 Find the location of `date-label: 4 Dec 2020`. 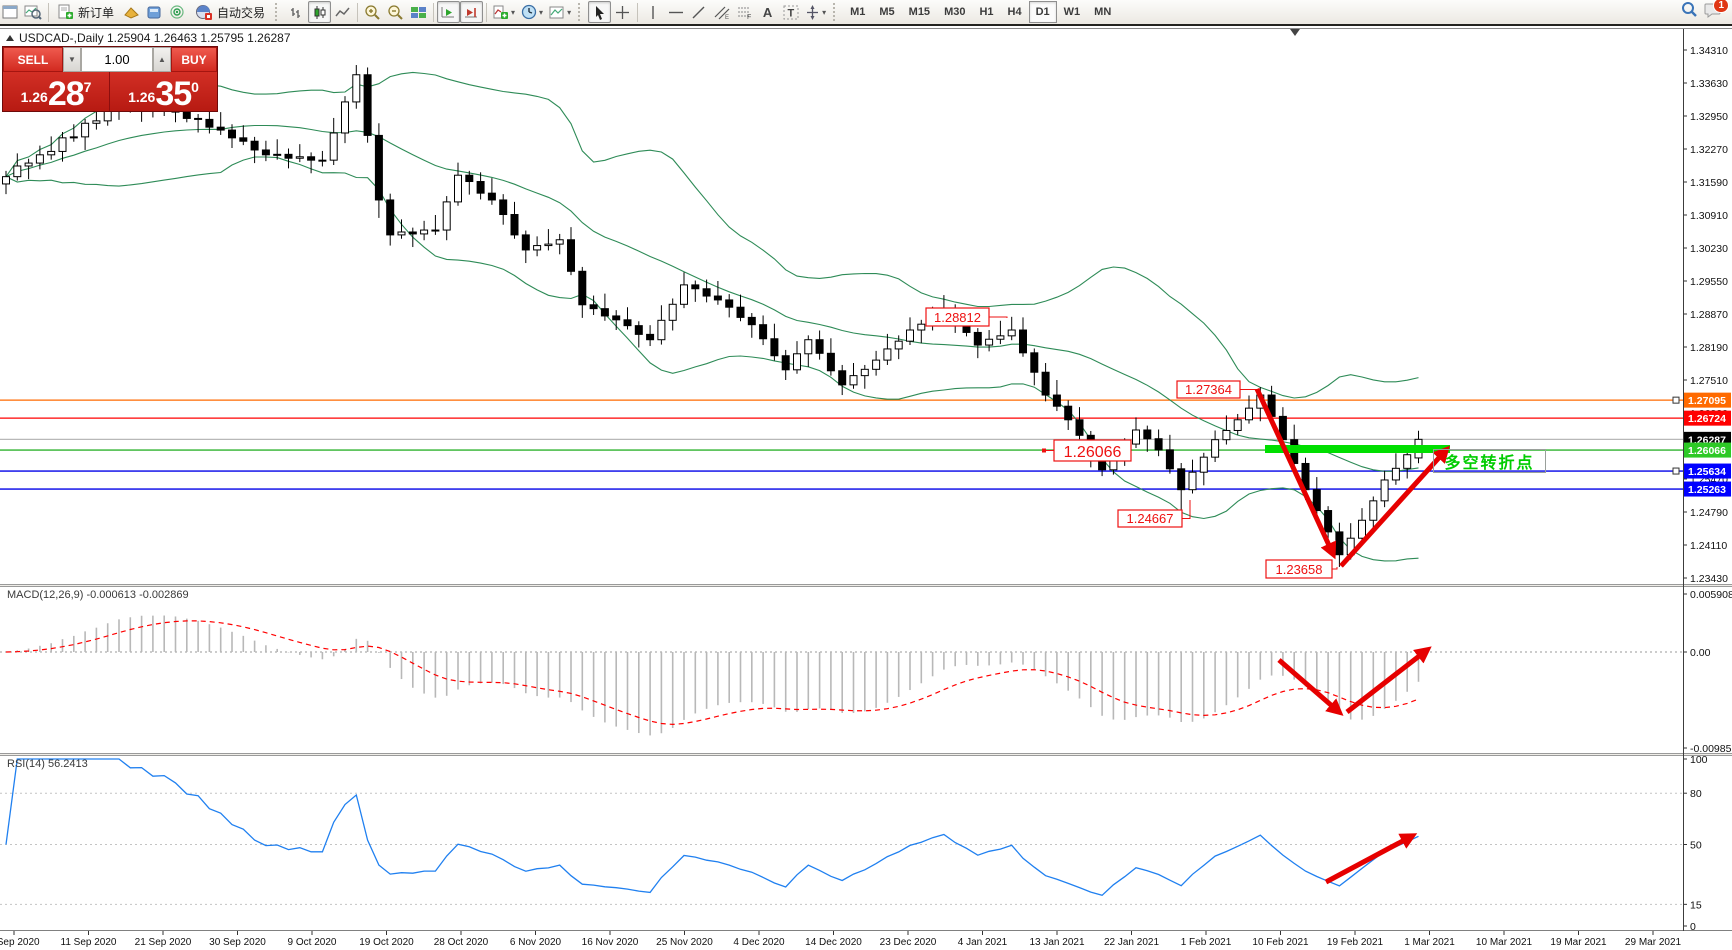

date-label: 4 Dec 2020 is located at coordinates (759, 942).